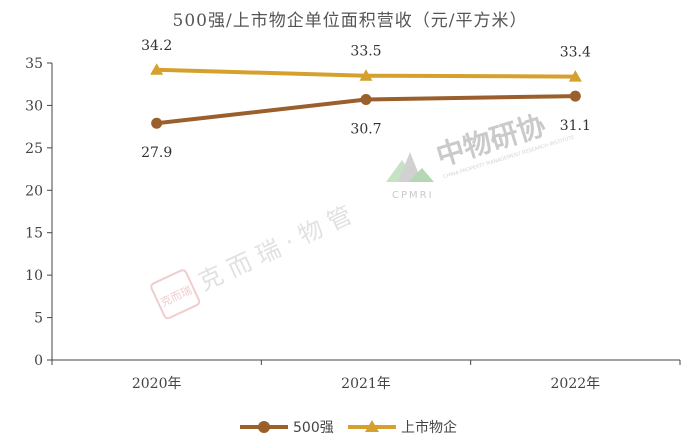 The image size is (700, 446). I want to click on kerui-watermark: 克而瑞 克 而 瑞 · 物 管, so click(253, 260).